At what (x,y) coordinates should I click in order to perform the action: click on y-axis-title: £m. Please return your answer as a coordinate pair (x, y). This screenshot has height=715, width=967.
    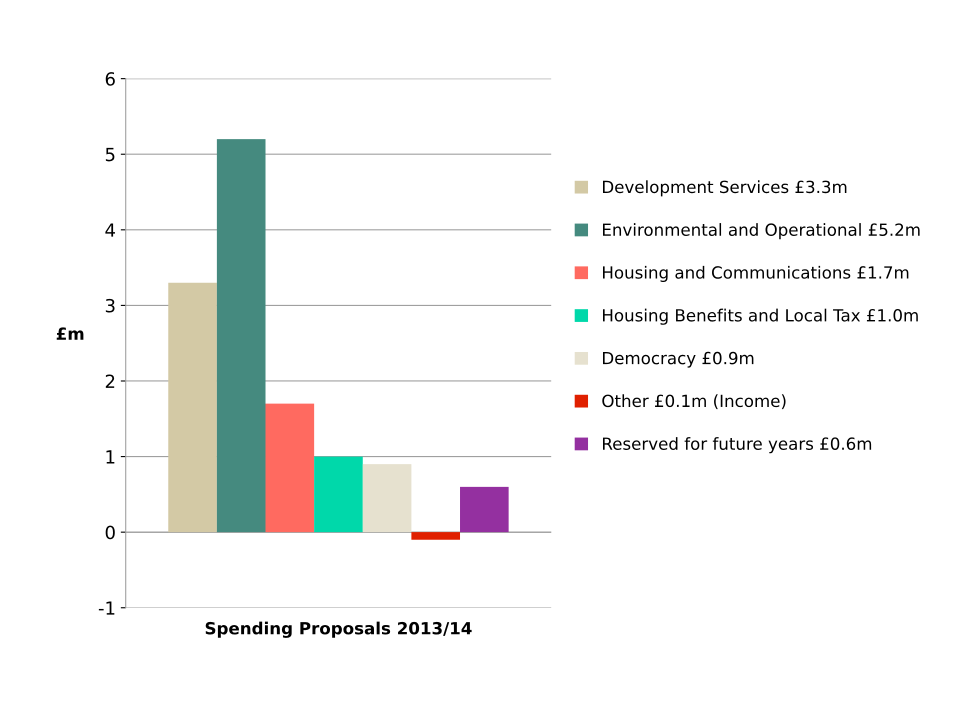
    Looking at the image, I should click on (70, 333).